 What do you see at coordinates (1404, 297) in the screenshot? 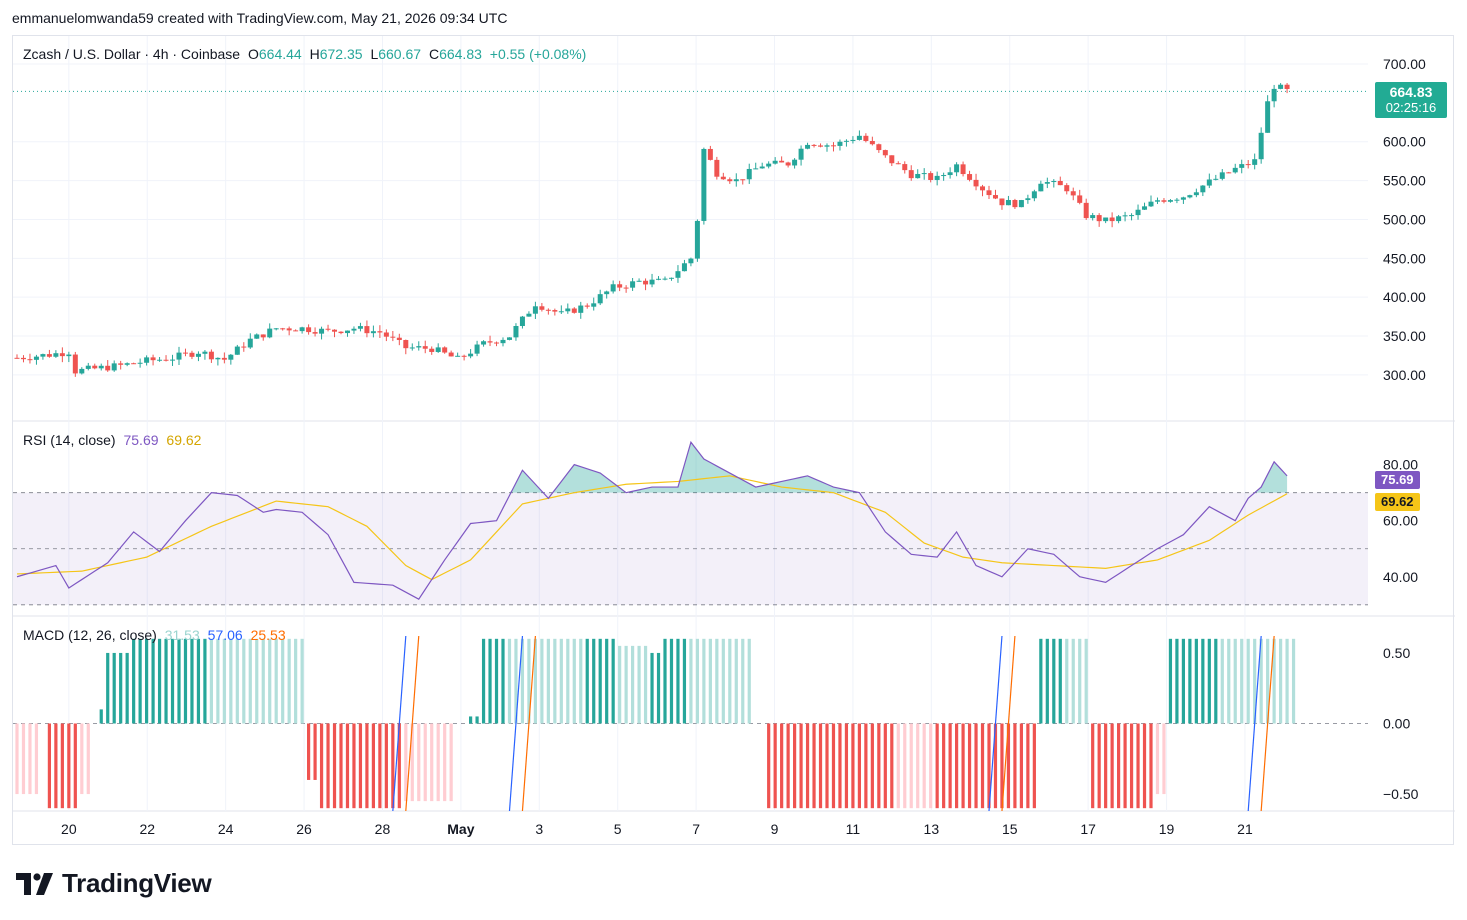
I see `price-axis-tick: 400.00` at bounding box center [1404, 297].